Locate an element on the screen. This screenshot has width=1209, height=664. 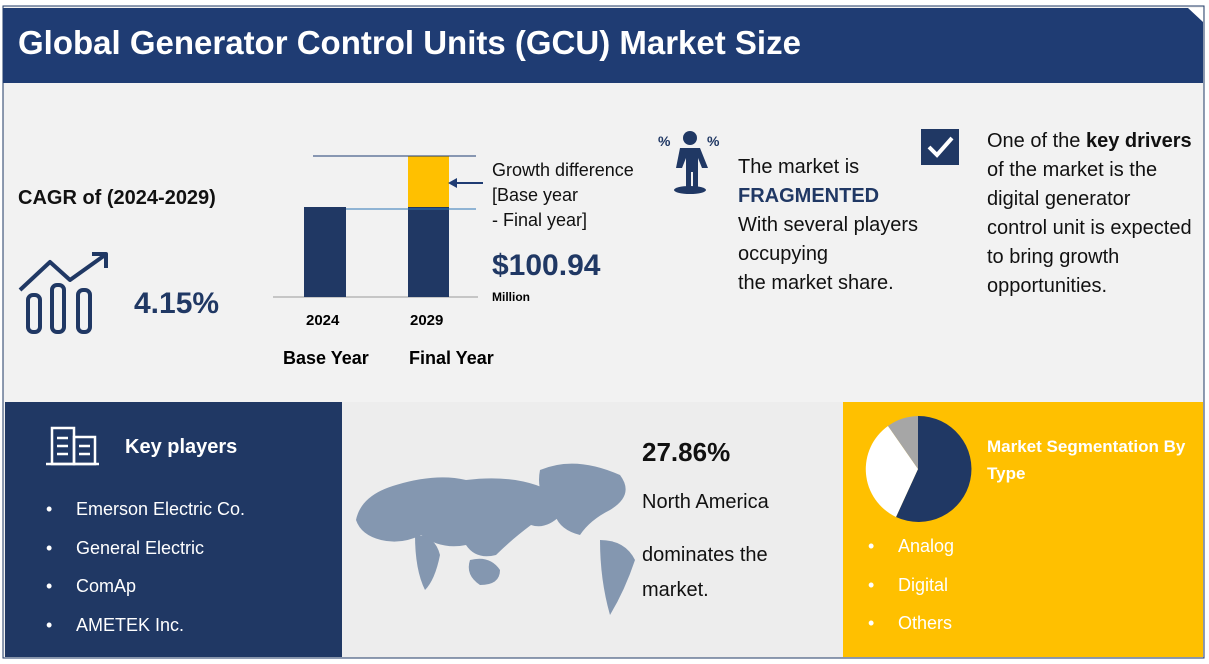
player: Emerson Electric Co. is located at coordinates (145, 509).